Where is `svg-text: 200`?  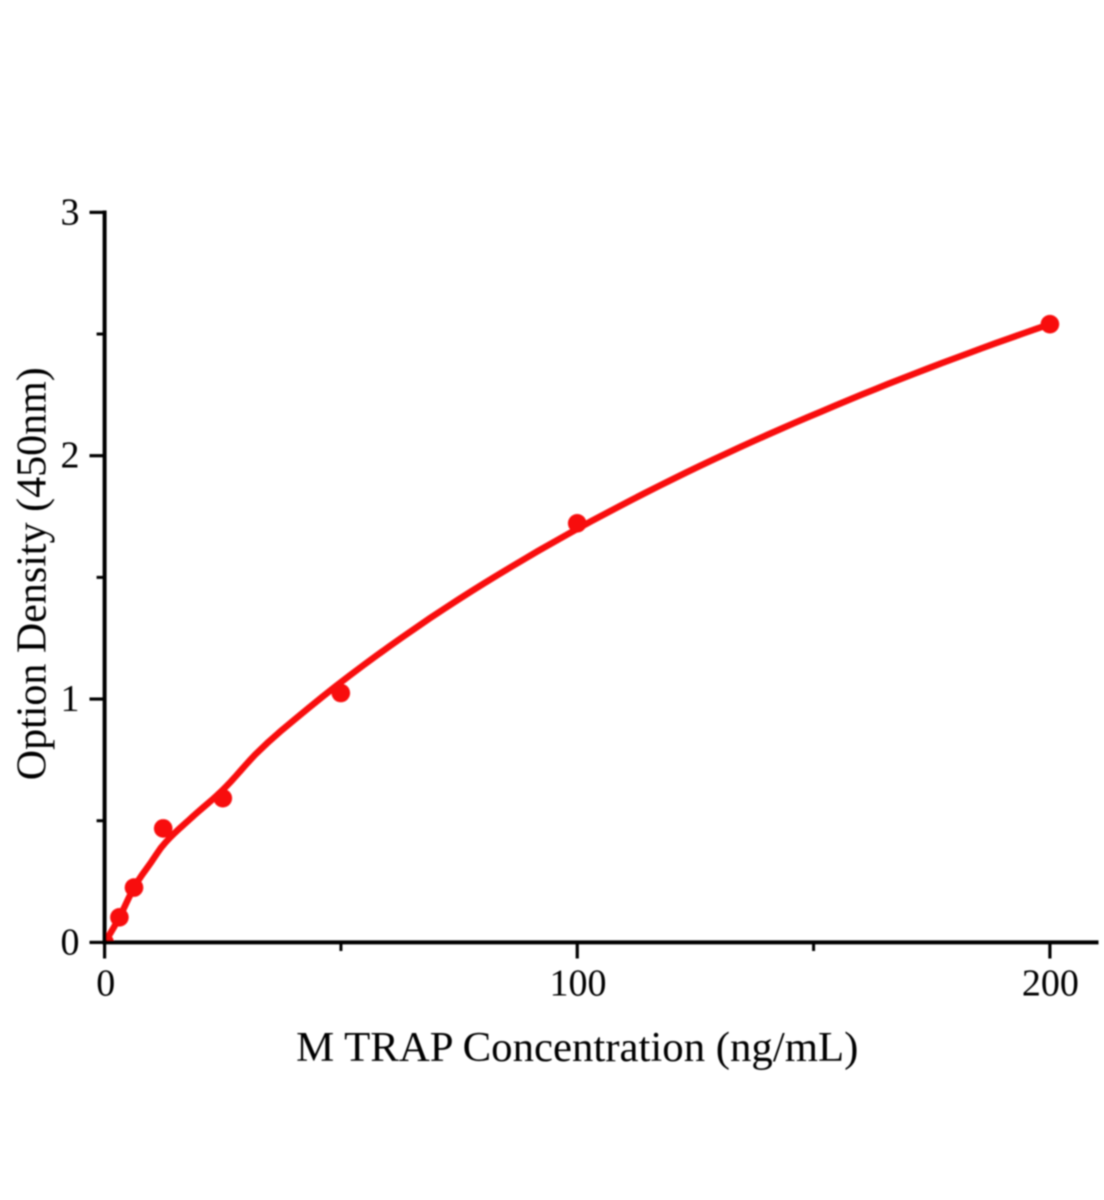 svg-text: 200 is located at coordinates (1050, 984).